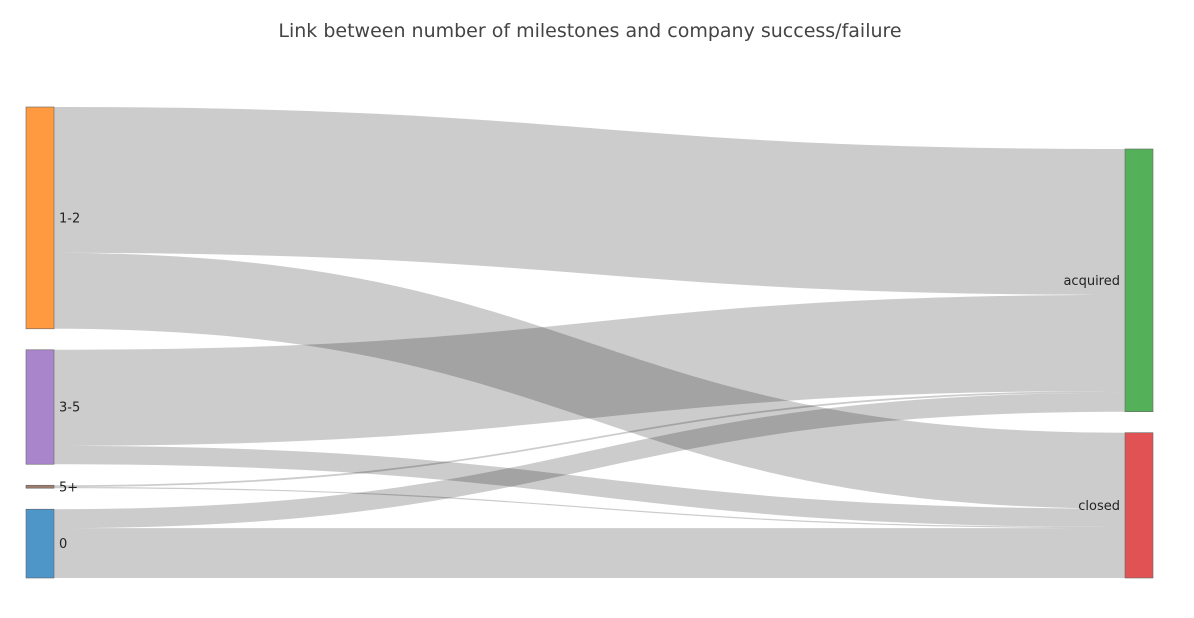 The image size is (1194, 618). Describe the element at coordinates (1139, 280) in the screenshot. I see `node-acquired` at that location.